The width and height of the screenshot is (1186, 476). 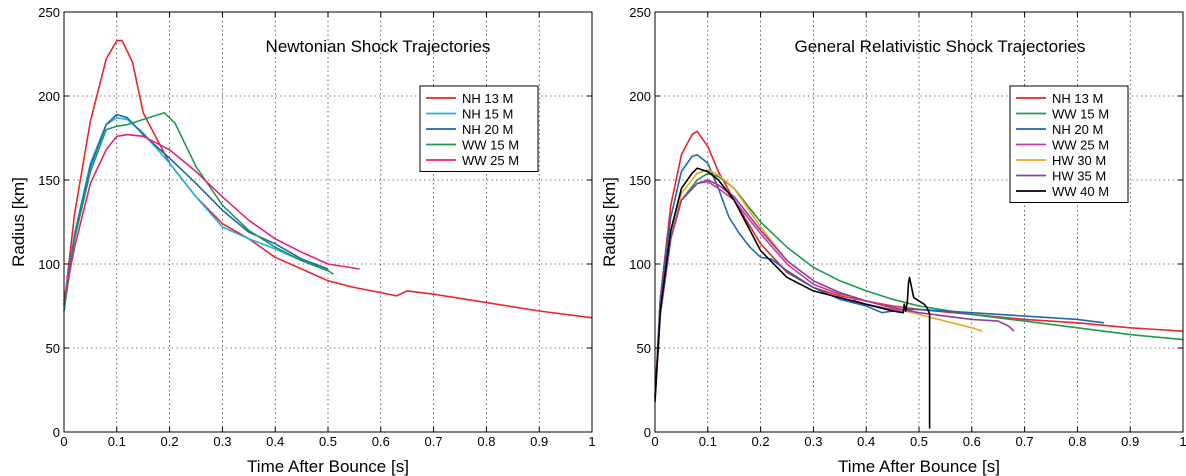 I want to click on series-line-ww-40-m, so click(x=792, y=298).